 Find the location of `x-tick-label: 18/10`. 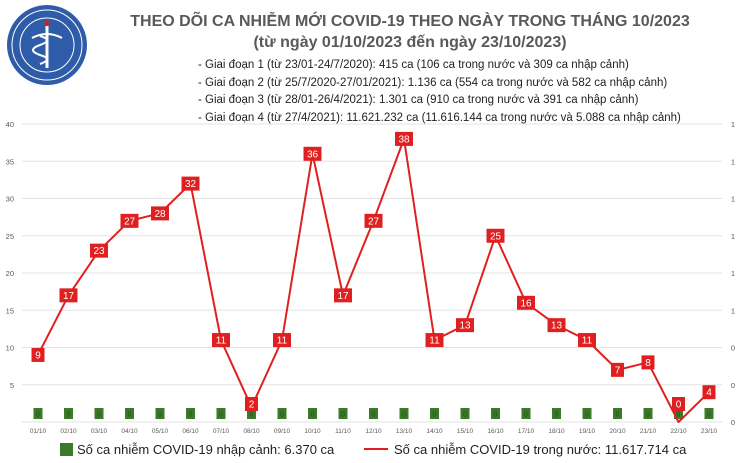

x-tick-label: 18/10 is located at coordinates (556, 431).